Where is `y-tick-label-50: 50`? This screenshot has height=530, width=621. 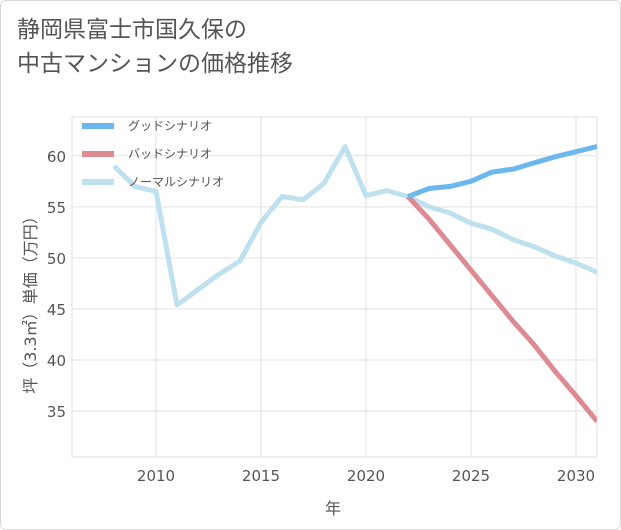
y-tick-label-50: 50 is located at coordinates (56, 259).